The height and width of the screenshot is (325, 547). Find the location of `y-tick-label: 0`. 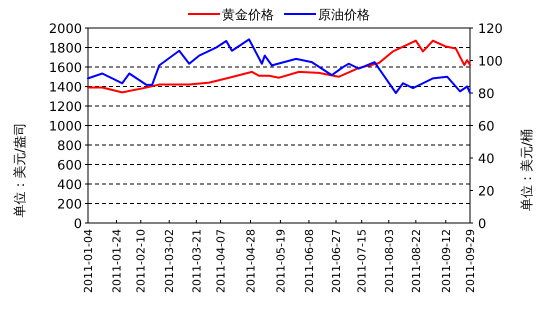

y-tick-label: 0 is located at coordinates (78, 224).